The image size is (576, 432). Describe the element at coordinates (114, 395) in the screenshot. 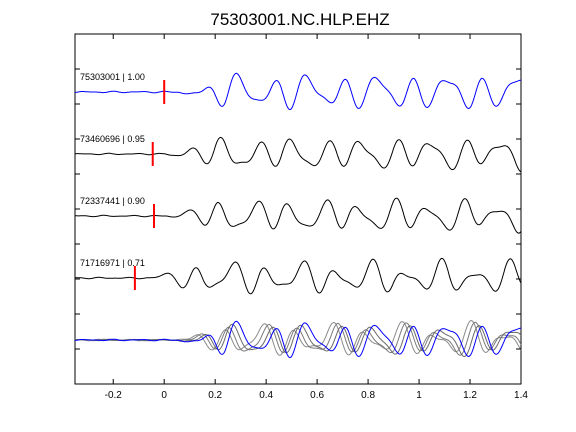

I see `x-tick-label: -0.2` at that location.